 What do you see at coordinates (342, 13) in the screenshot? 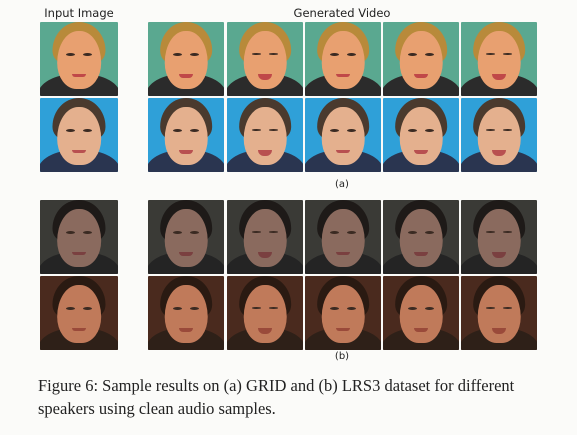
I see `generated-video-header: Generated Video` at bounding box center [342, 13].